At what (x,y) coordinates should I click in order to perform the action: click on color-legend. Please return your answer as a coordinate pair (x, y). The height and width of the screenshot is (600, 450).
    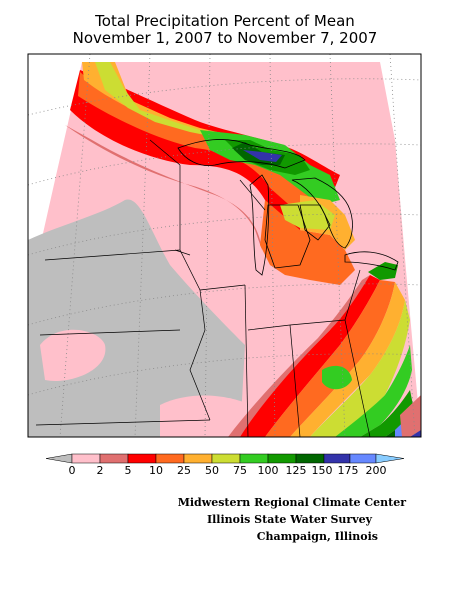
    Looking at the image, I should click on (225, 458).